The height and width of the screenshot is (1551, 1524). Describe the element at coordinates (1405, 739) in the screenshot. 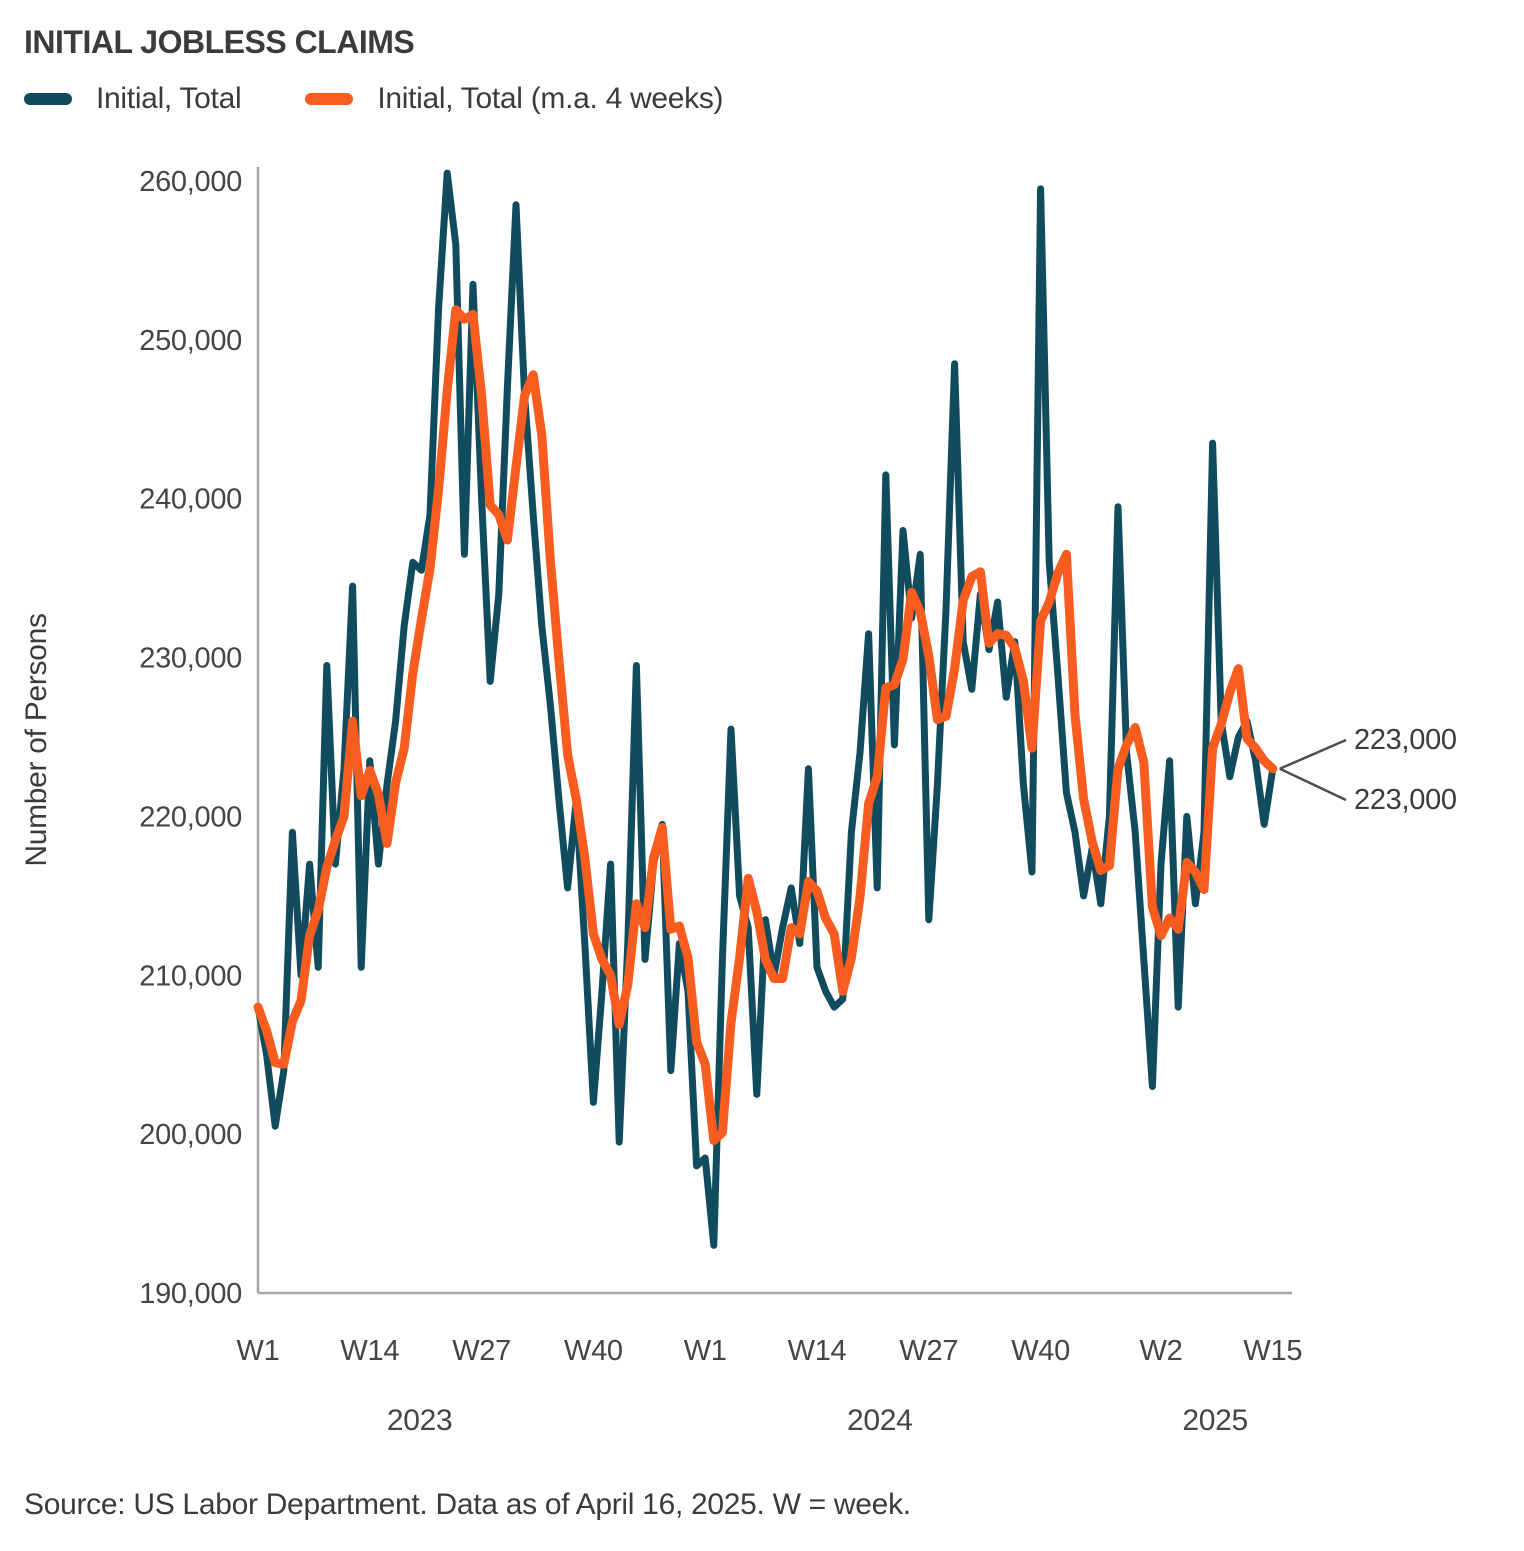

I see `annotation-value-ma4: 223,000` at that location.